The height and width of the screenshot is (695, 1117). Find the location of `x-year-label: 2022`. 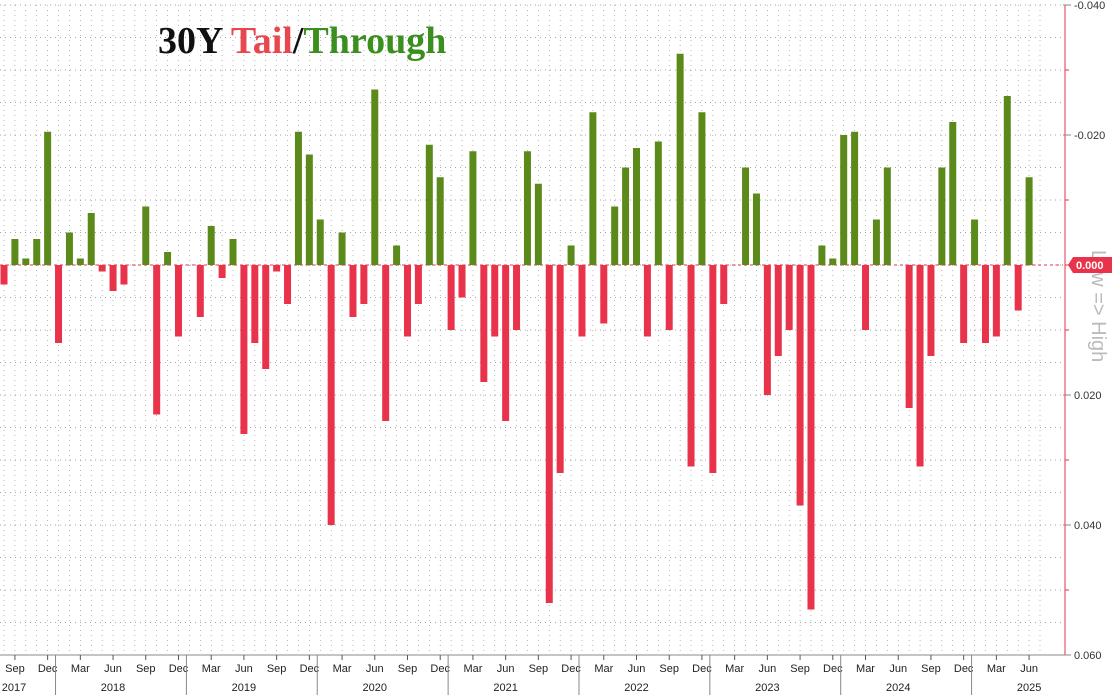

x-year-label: 2022 is located at coordinates (636, 688).